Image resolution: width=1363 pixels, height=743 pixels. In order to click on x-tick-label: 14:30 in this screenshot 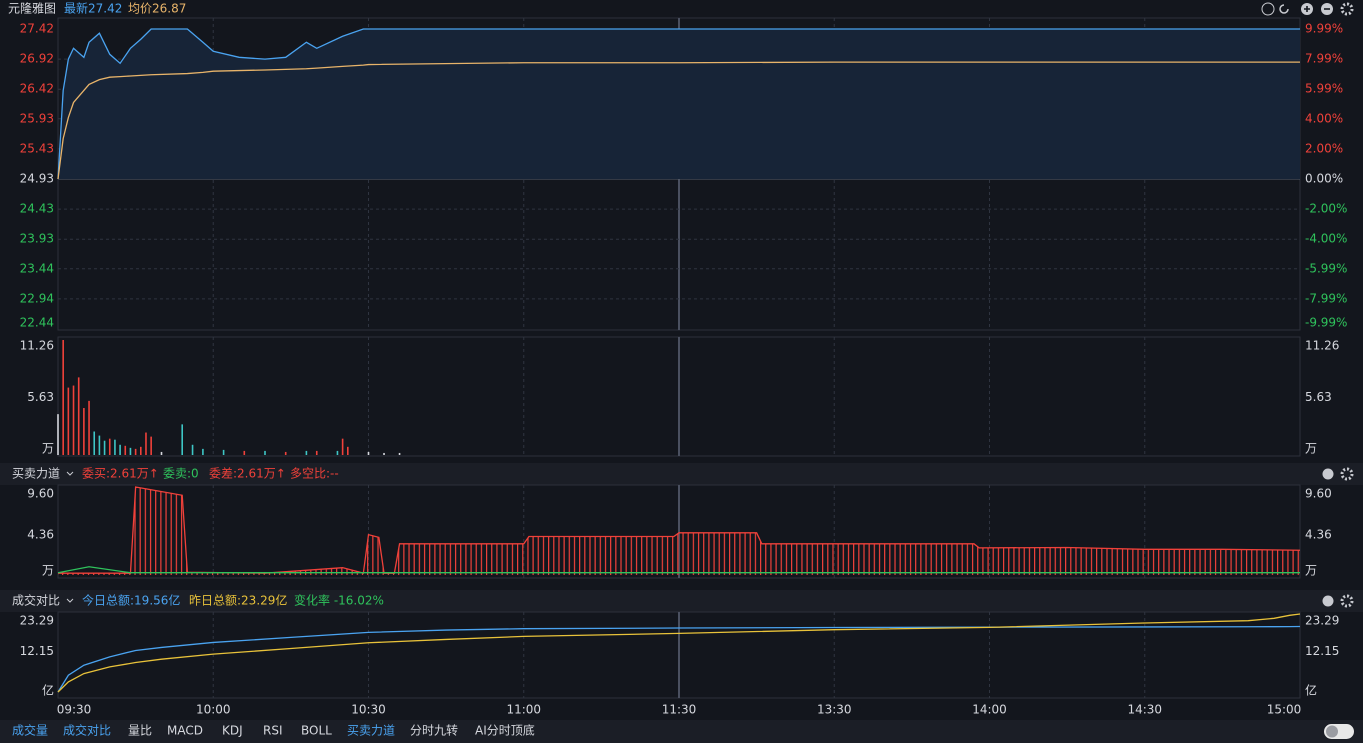, I will do `click(1144, 710)`.